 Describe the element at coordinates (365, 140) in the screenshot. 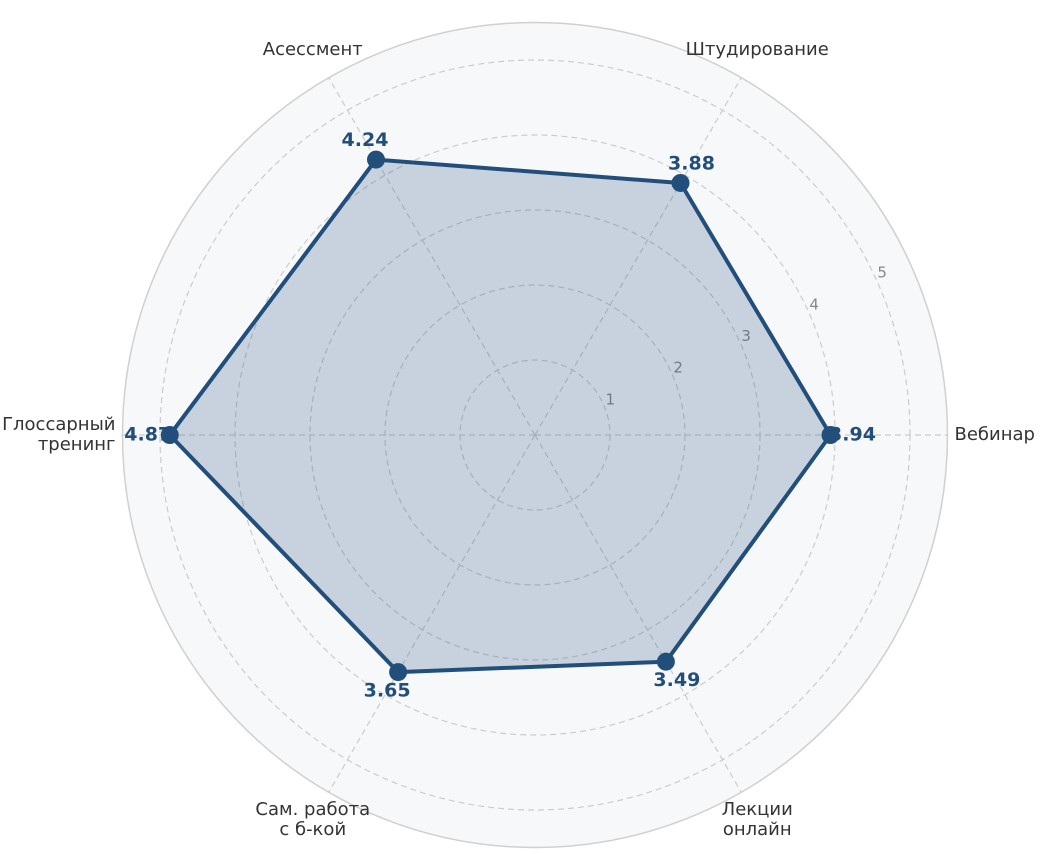

I see `value-label: 4.24` at that location.